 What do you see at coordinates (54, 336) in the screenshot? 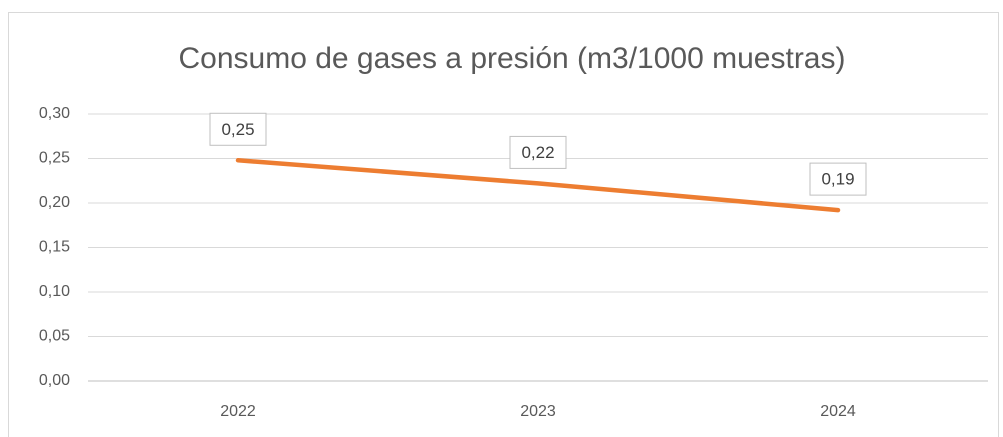
I see `y-tick-label: 0,05` at bounding box center [54, 336].